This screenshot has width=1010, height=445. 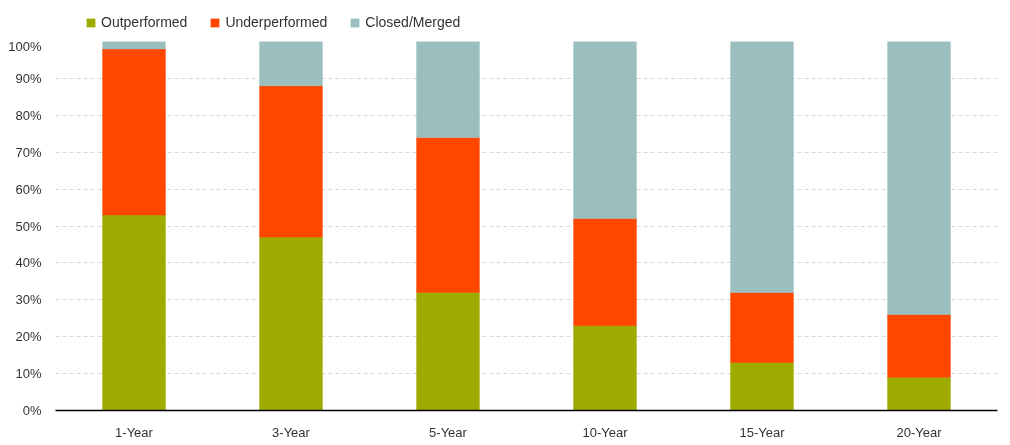 I want to click on x-tick-label: 20-Year, so click(x=919, y=432).